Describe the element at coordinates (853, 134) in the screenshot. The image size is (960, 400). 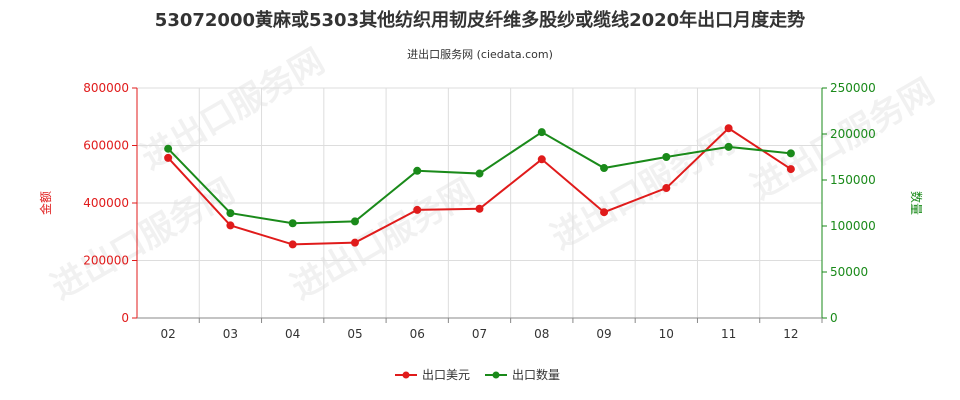
I see `y-right-tick-label: 200000` at that location.